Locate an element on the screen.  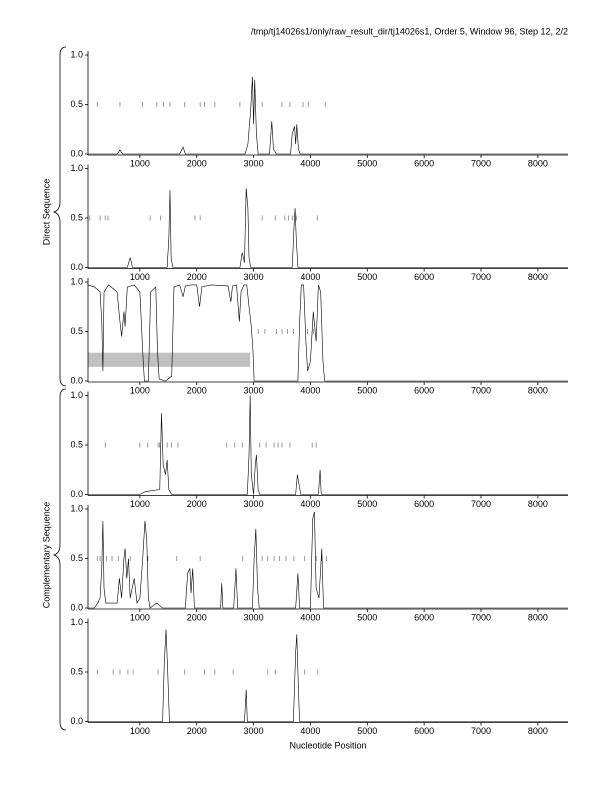
group-label: Direct Sequence is located at coordinates (46, 212).